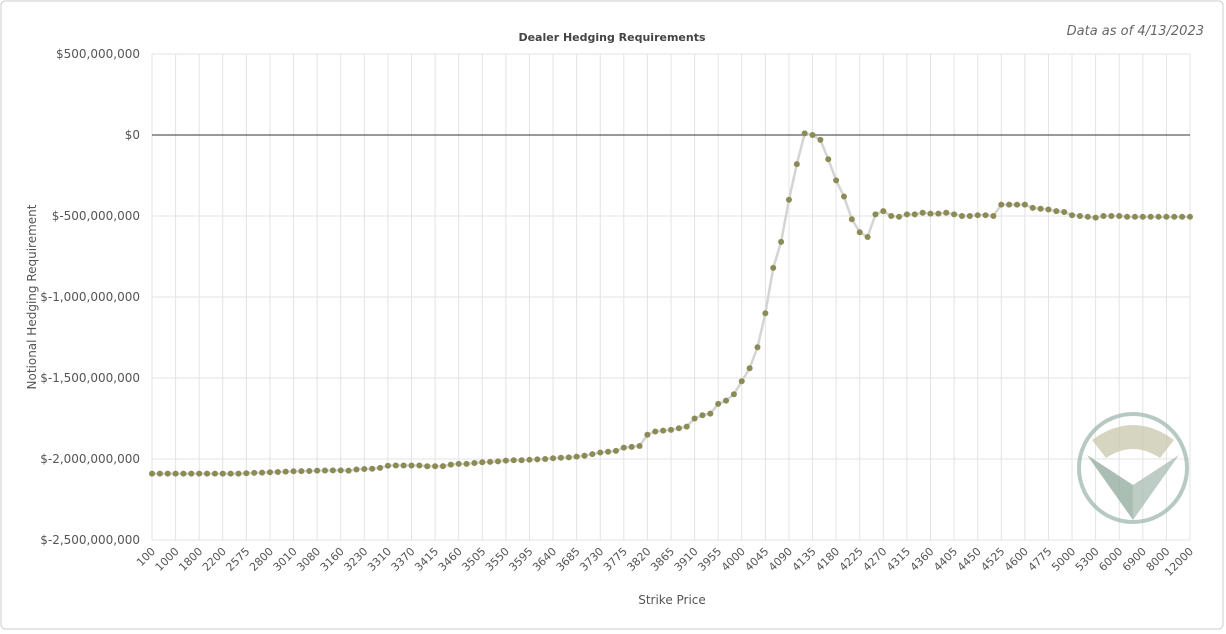  Describe the element at coordinates (96, 216) in the screenshot. I see `y-tick-label: $-500,000,000` at that location.